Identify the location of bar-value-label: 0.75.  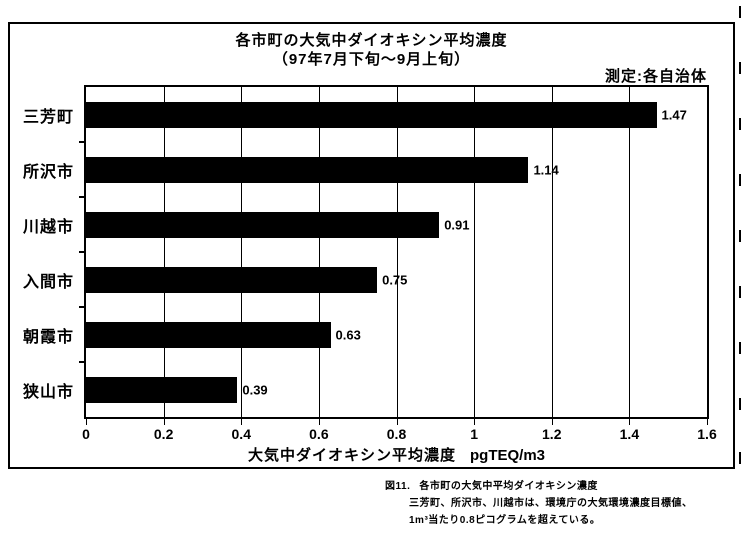
(395, 279).